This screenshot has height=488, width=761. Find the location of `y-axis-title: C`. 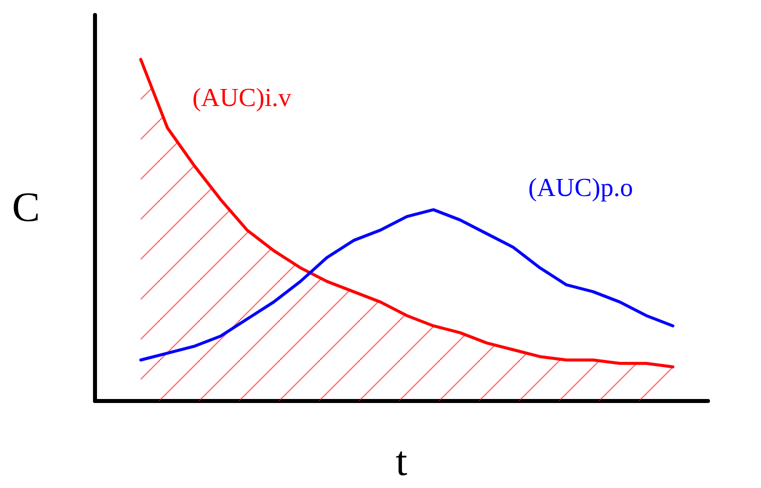

y-axis-title: C is located at coordinates (26, 208).